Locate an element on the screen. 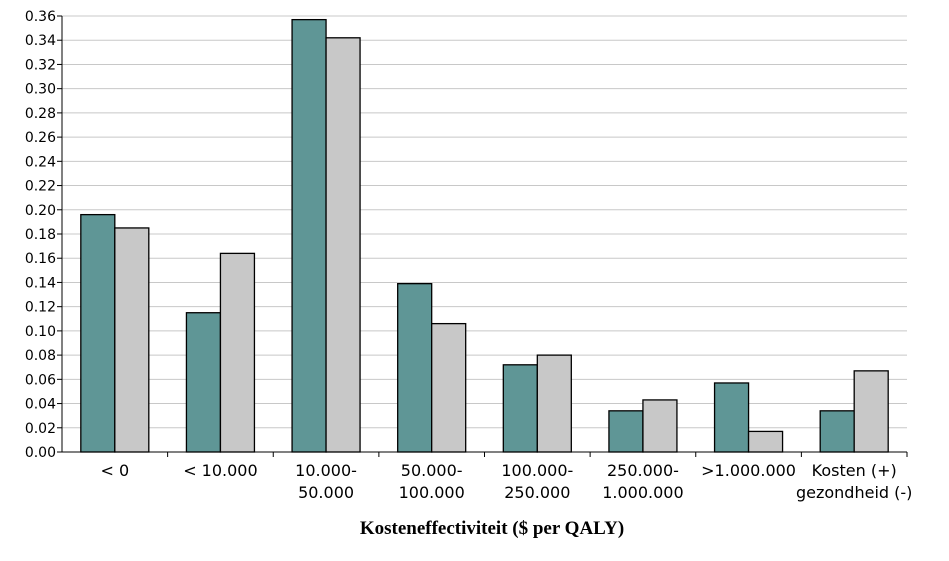 Image resolution: width=949 pixels, height=561 pixels. y-tick-label: 0.02 is located at coordinates (40, 429).